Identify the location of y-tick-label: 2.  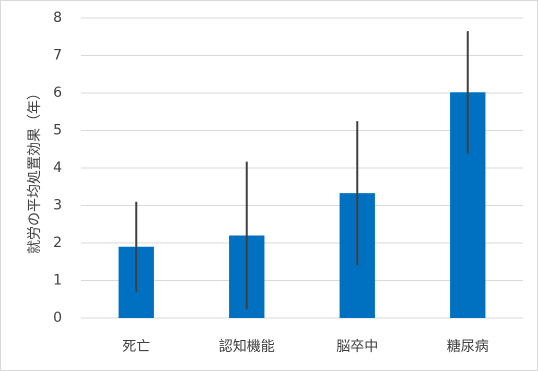
(57, 243).